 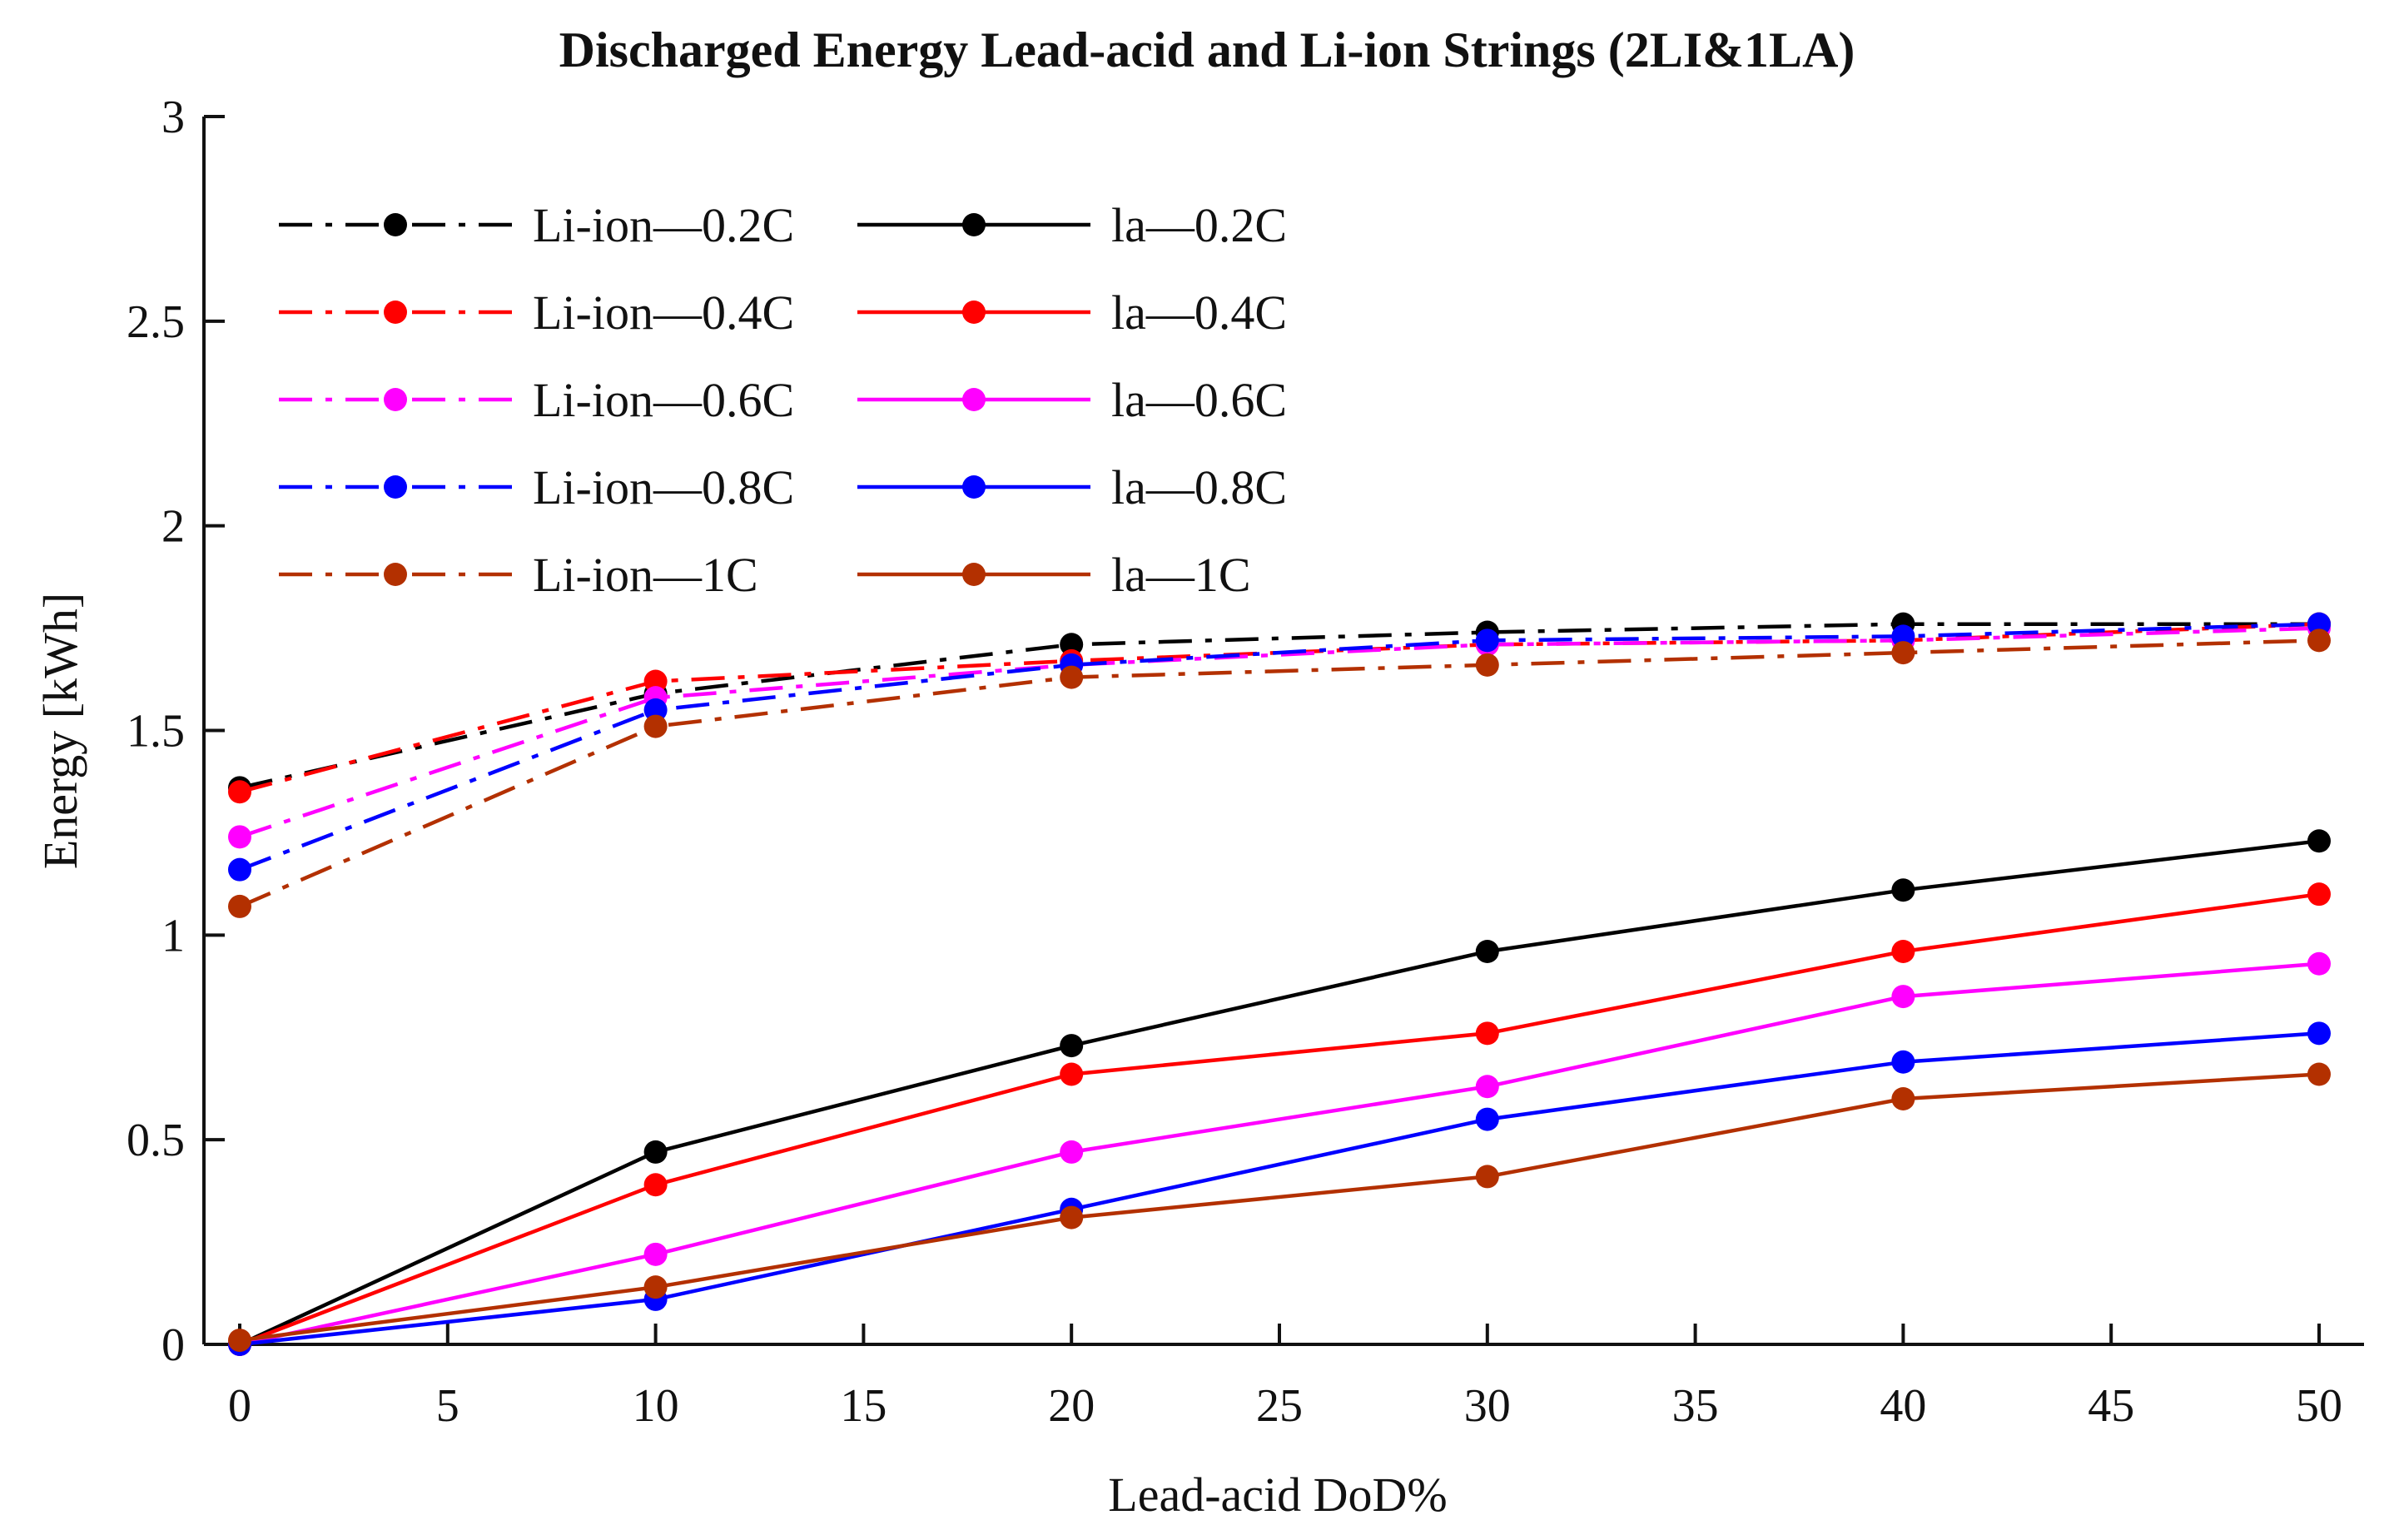 What do you see at coordinates (1285, 1378) in the screenshot?
I see `x-ticks: 0 5 10 15 20 25 30 35 40 45 50` at bounding box center [1285, 1378].